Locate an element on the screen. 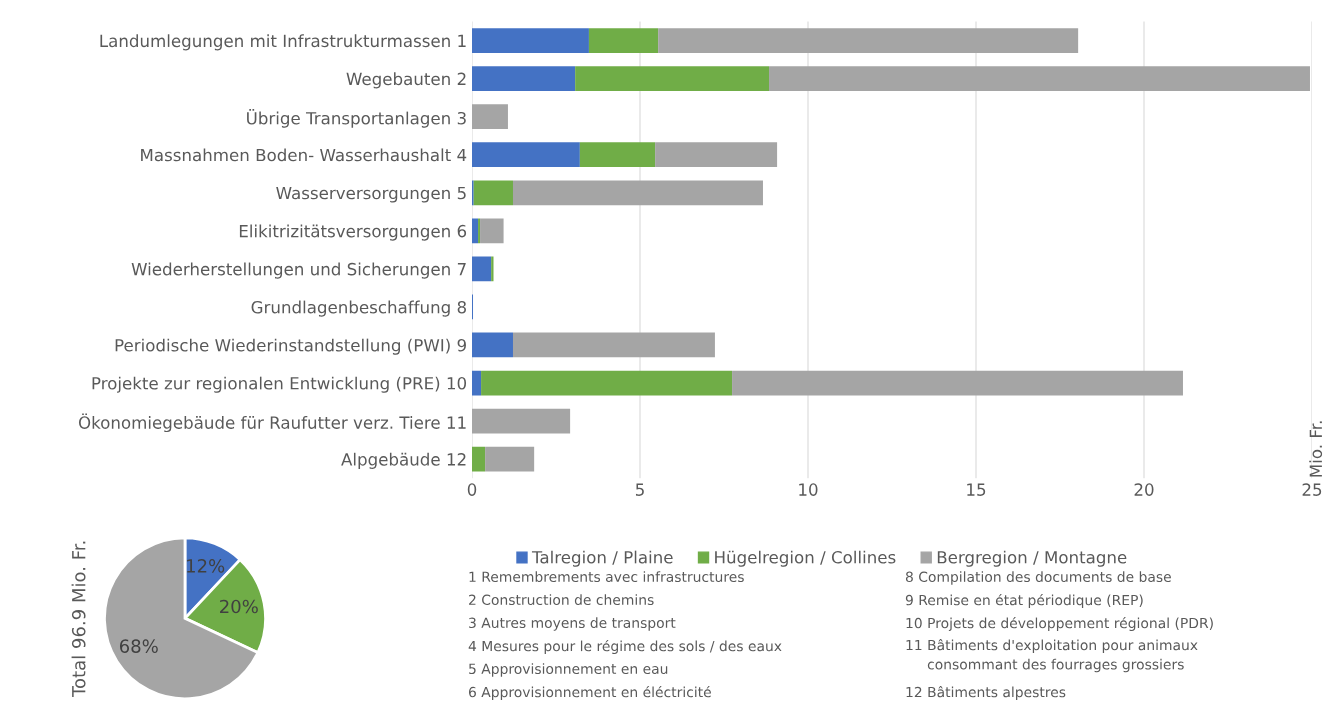  x-tick-label: 5 is located at coordinates (639, 489).